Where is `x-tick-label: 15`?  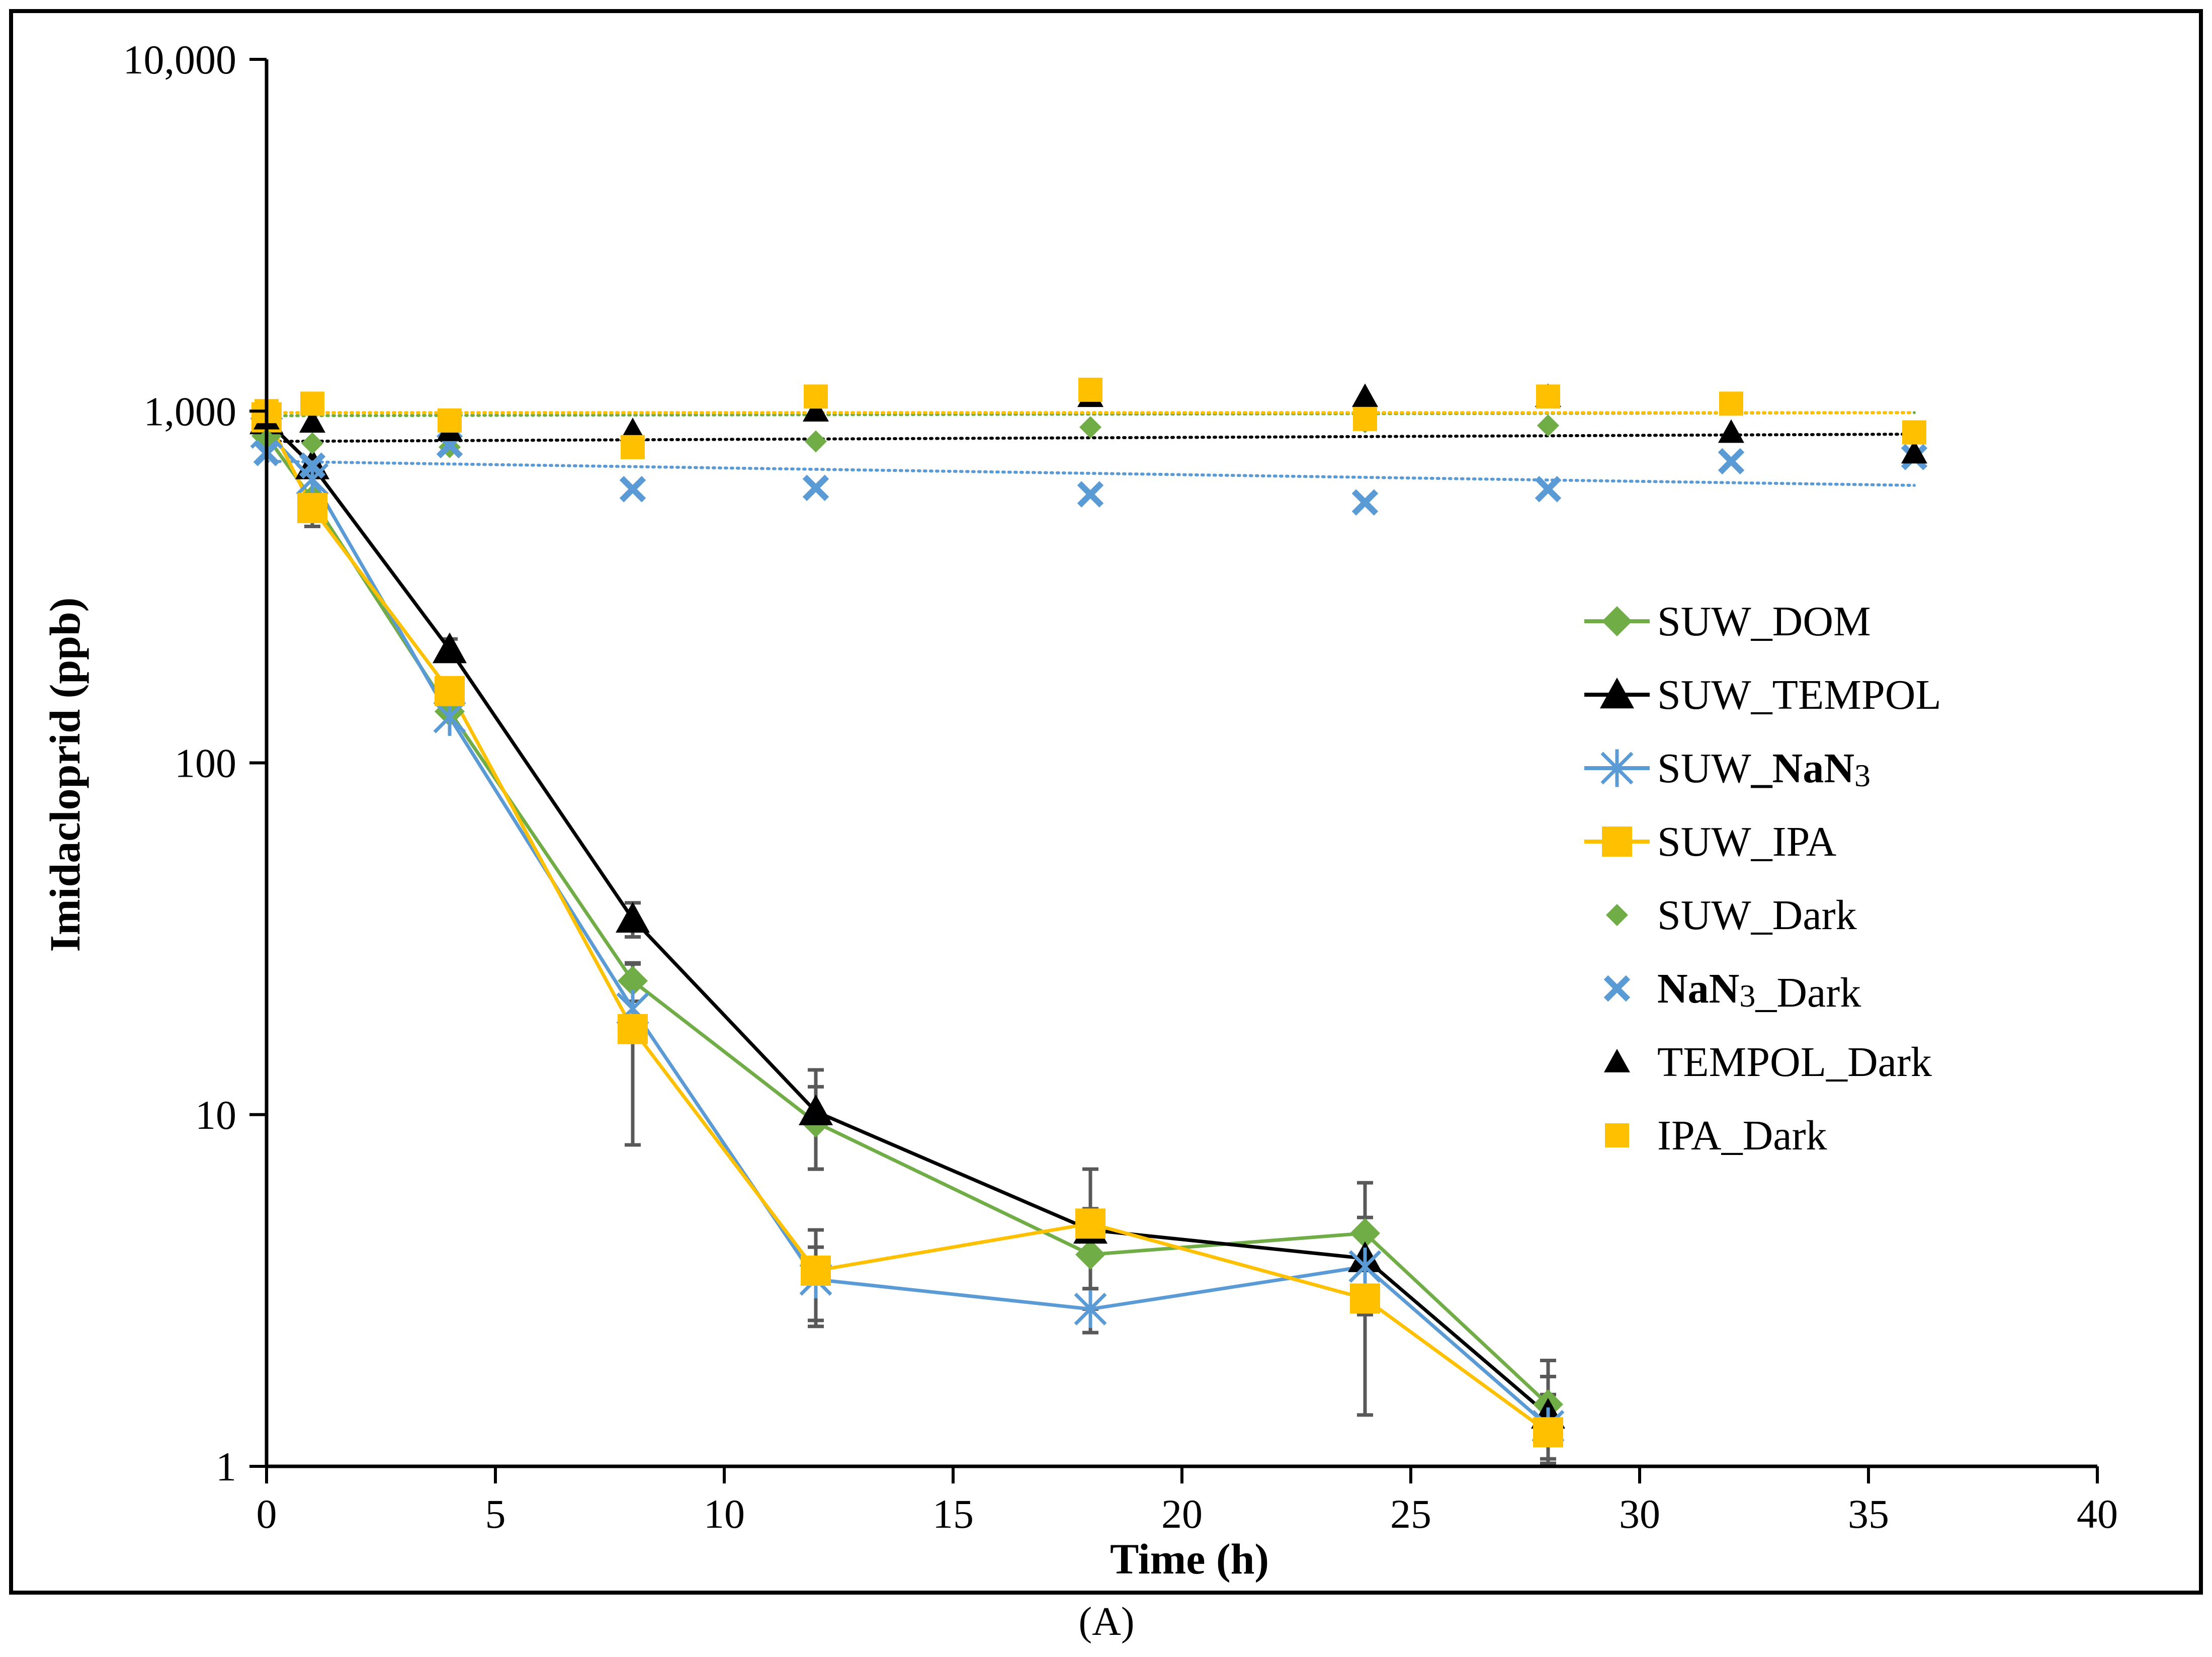
x-tick-label: 15 is located at coordinates (953, 1514).